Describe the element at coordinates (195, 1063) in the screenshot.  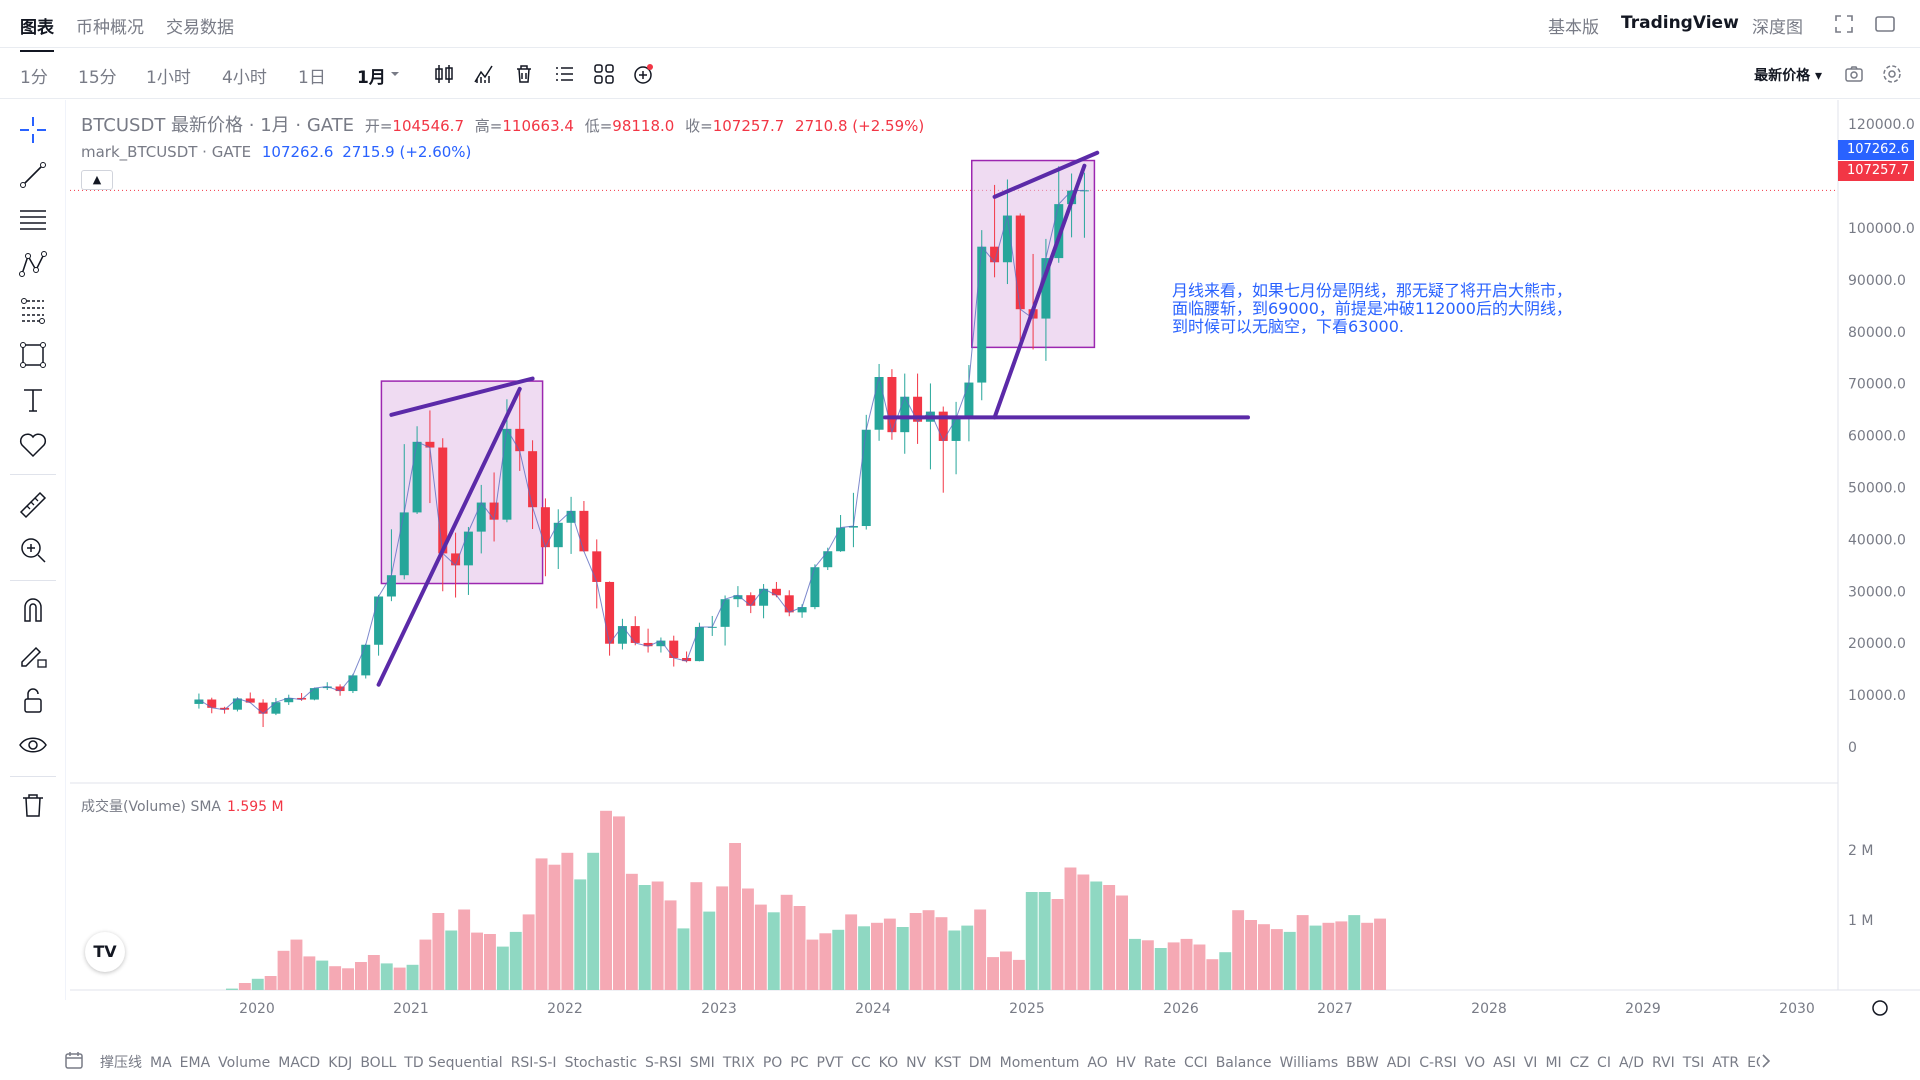
I see `indicator-item: EMA` at that location.